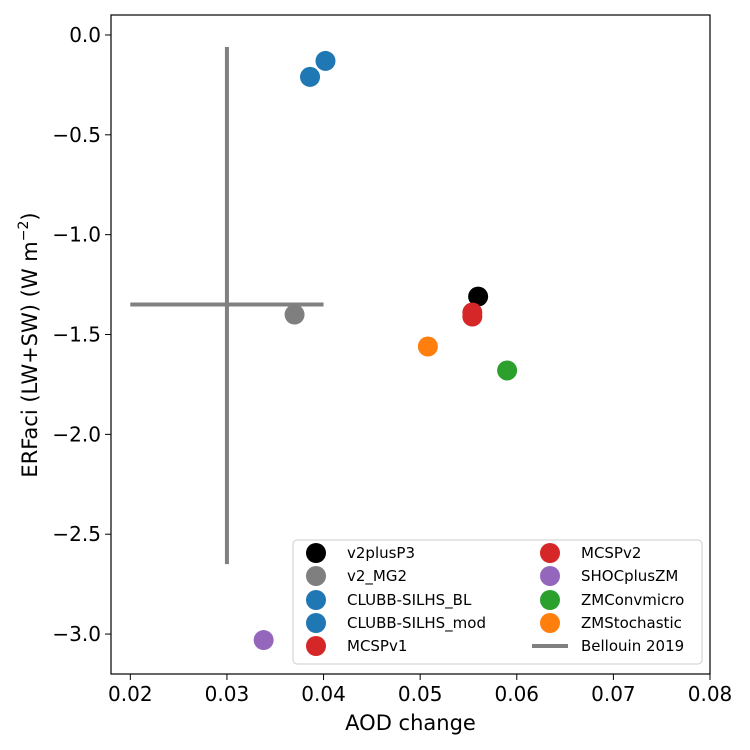  I want to click on x-tick-label: 0.02, so click(130, 694).